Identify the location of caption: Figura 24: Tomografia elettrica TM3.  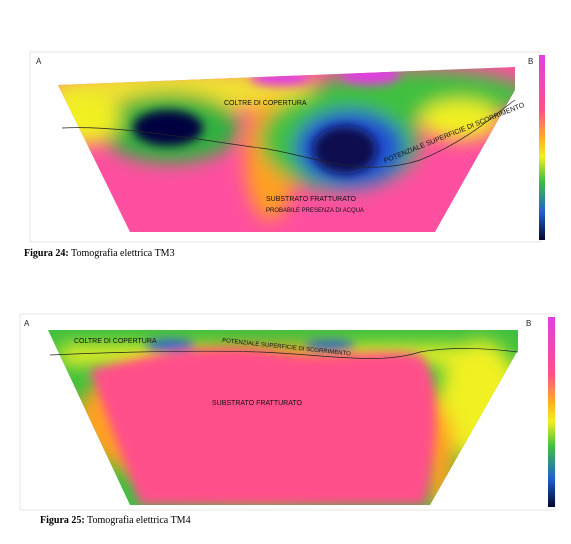
(99, 253).